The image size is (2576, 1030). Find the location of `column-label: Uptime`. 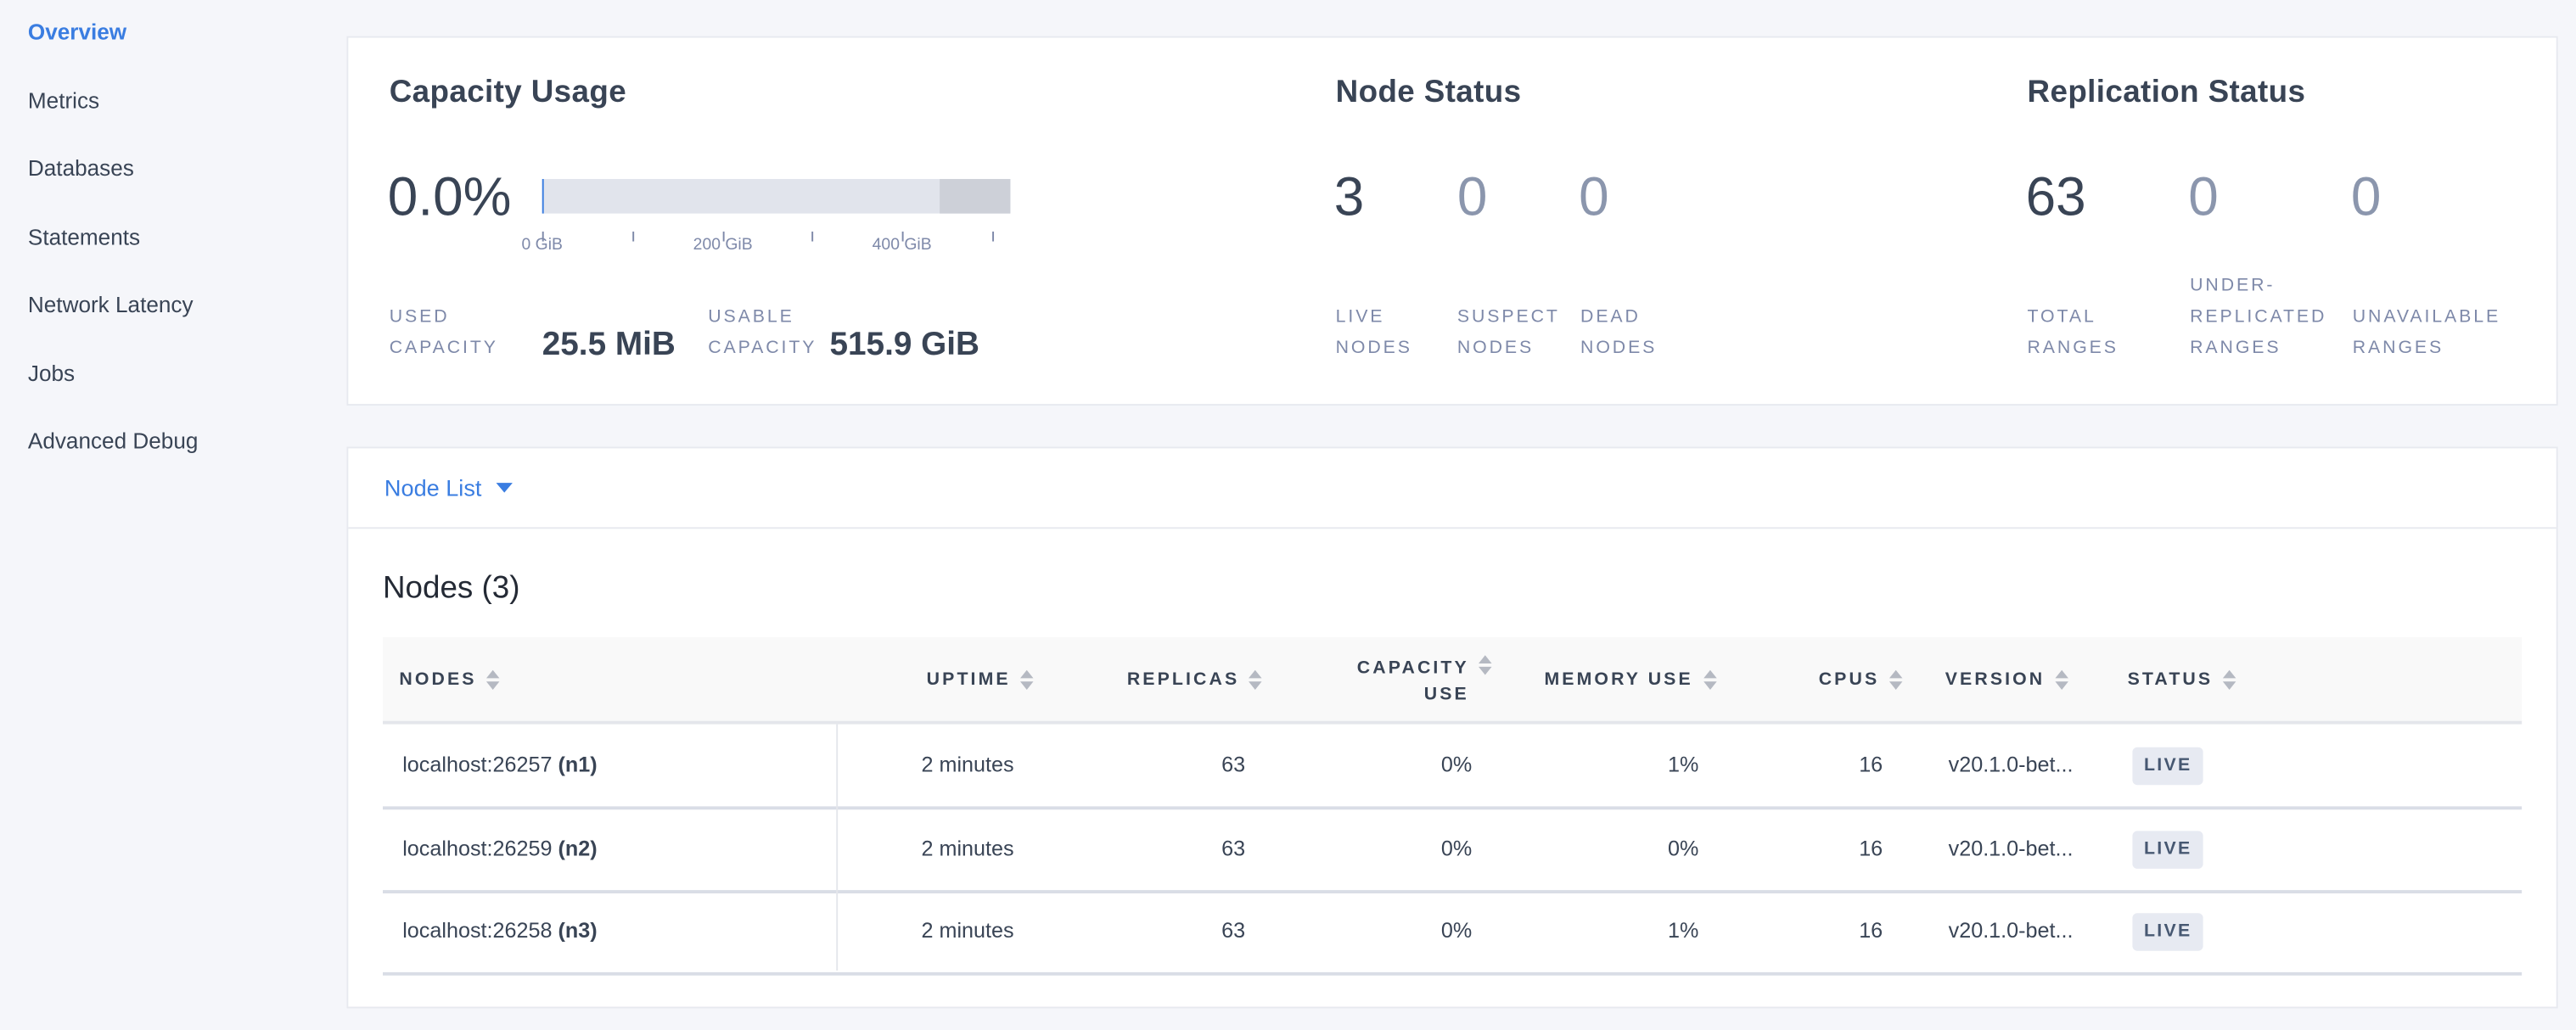

column-label: Uptime is located at coordinates (968, 680).